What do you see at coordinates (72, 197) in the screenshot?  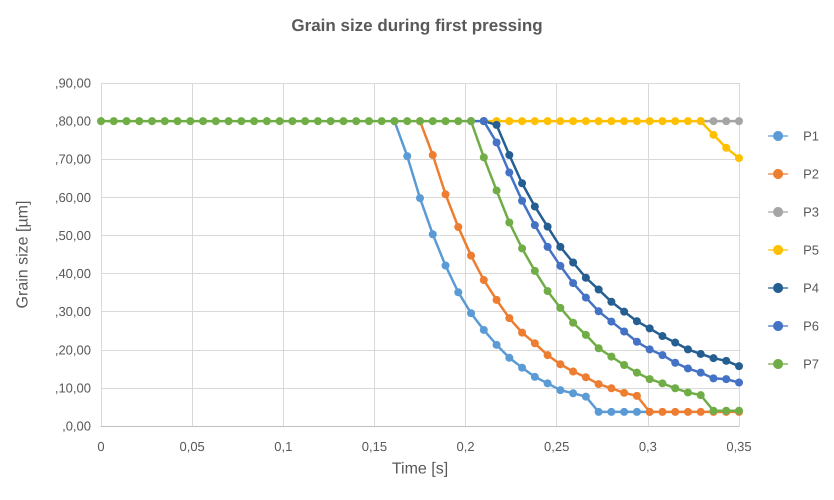 I see `y-tick-label: ,60,00` at bounding box center [72, 197].